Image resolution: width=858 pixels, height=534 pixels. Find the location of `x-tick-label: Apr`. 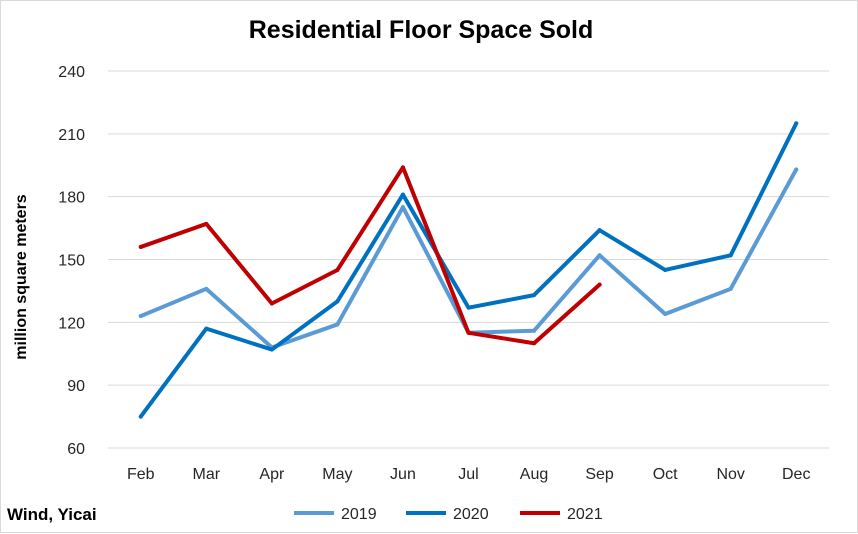

x-tick-label: Apr is located at coordinates (272, 474).